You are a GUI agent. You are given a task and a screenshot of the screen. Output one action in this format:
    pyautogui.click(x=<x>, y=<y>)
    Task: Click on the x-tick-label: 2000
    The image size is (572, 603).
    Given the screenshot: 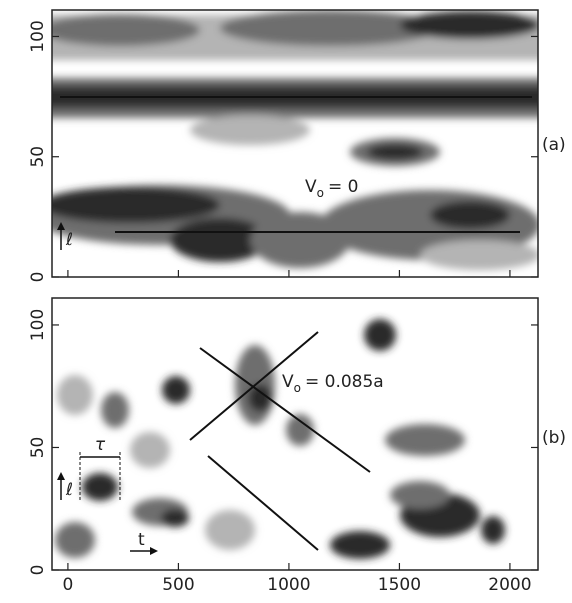 What is the action you would take?
    pyautogui.click(x=509, y=585)
    